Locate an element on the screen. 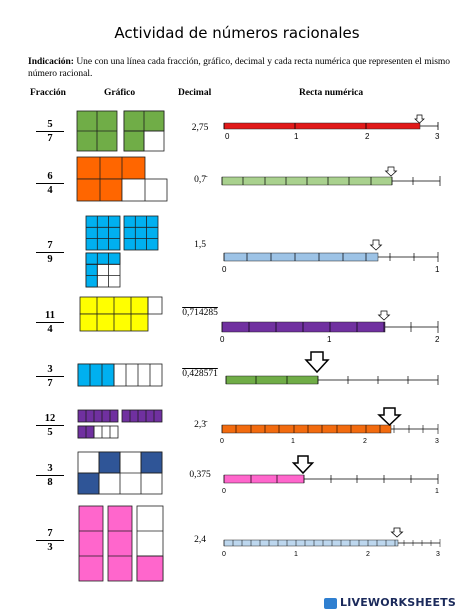  fraction-6: 12 5 is located at coordinates (50, 425).